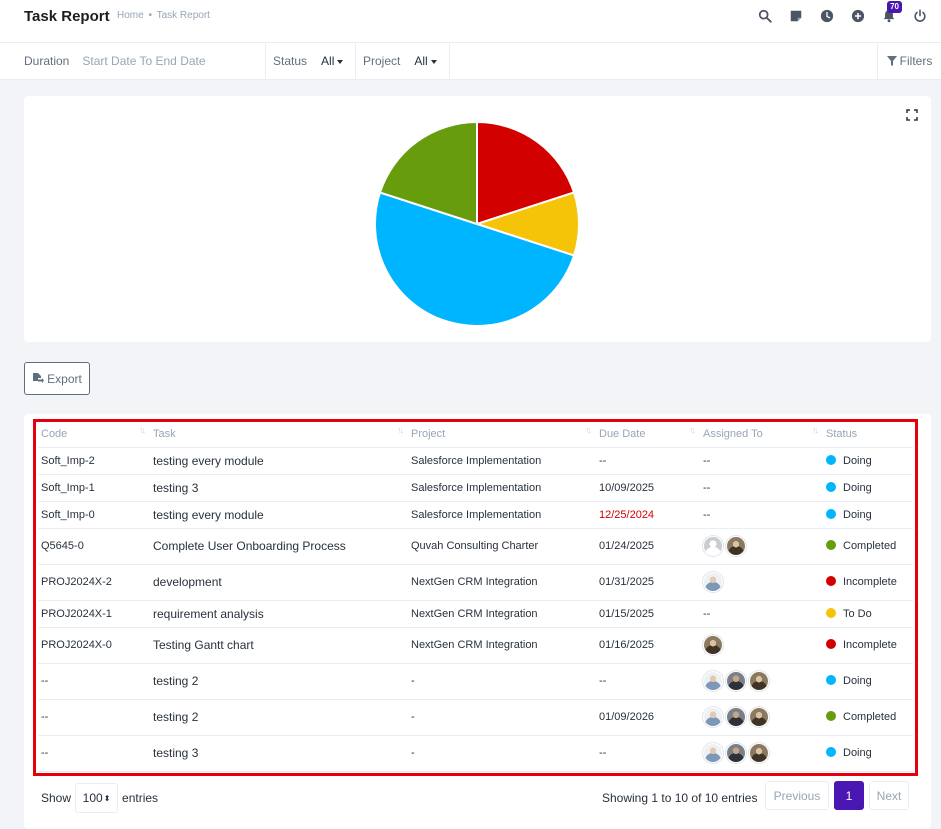 The height and width of the screenshot is (829, 941). Describe the element at coordinates (314, 61) in the screenshot. I see `status-filter: Status All` at that location.